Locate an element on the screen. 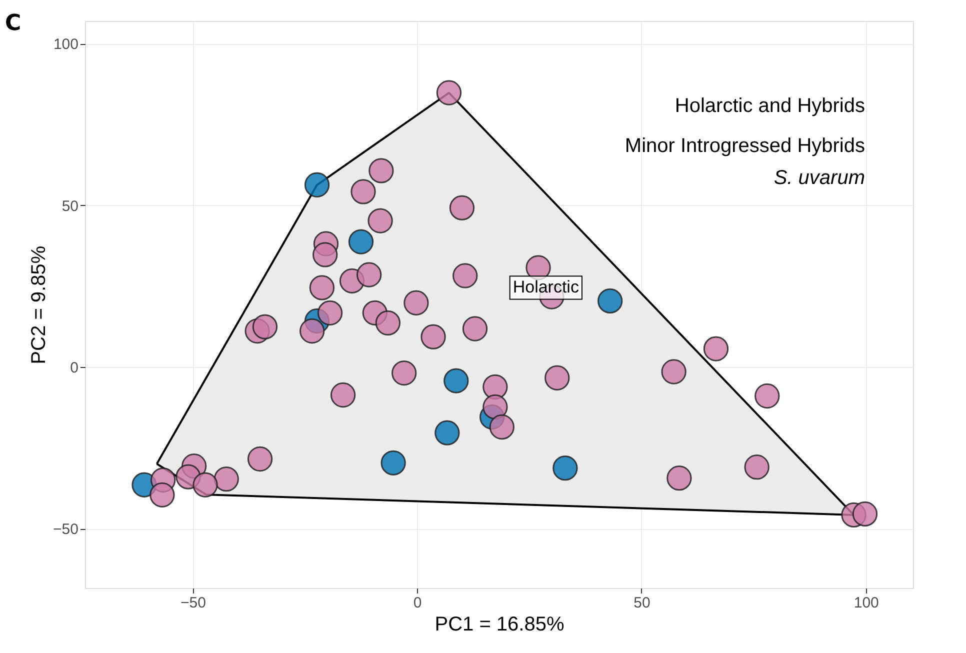  y-axis-title: PC2 = 9.85% is located at coordinates (39, 305).